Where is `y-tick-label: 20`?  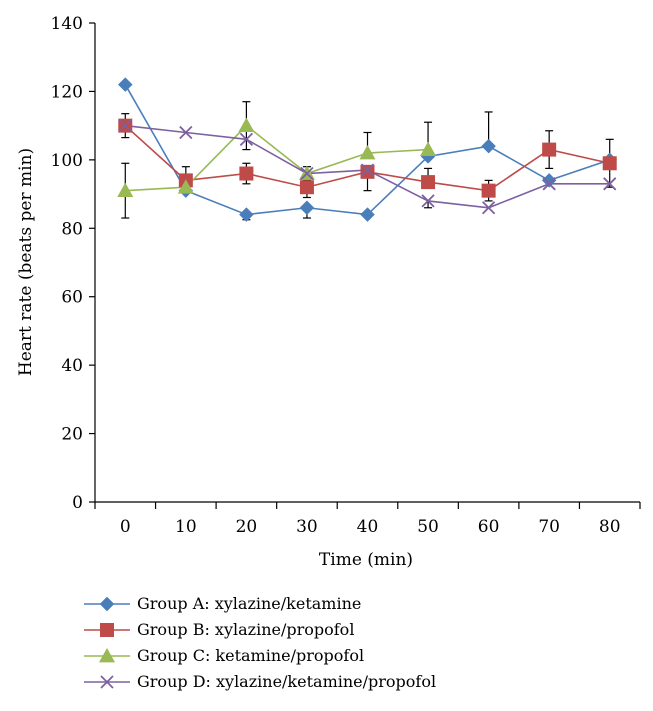 y-tick-label: 20 is located at coordinates (72, 435).